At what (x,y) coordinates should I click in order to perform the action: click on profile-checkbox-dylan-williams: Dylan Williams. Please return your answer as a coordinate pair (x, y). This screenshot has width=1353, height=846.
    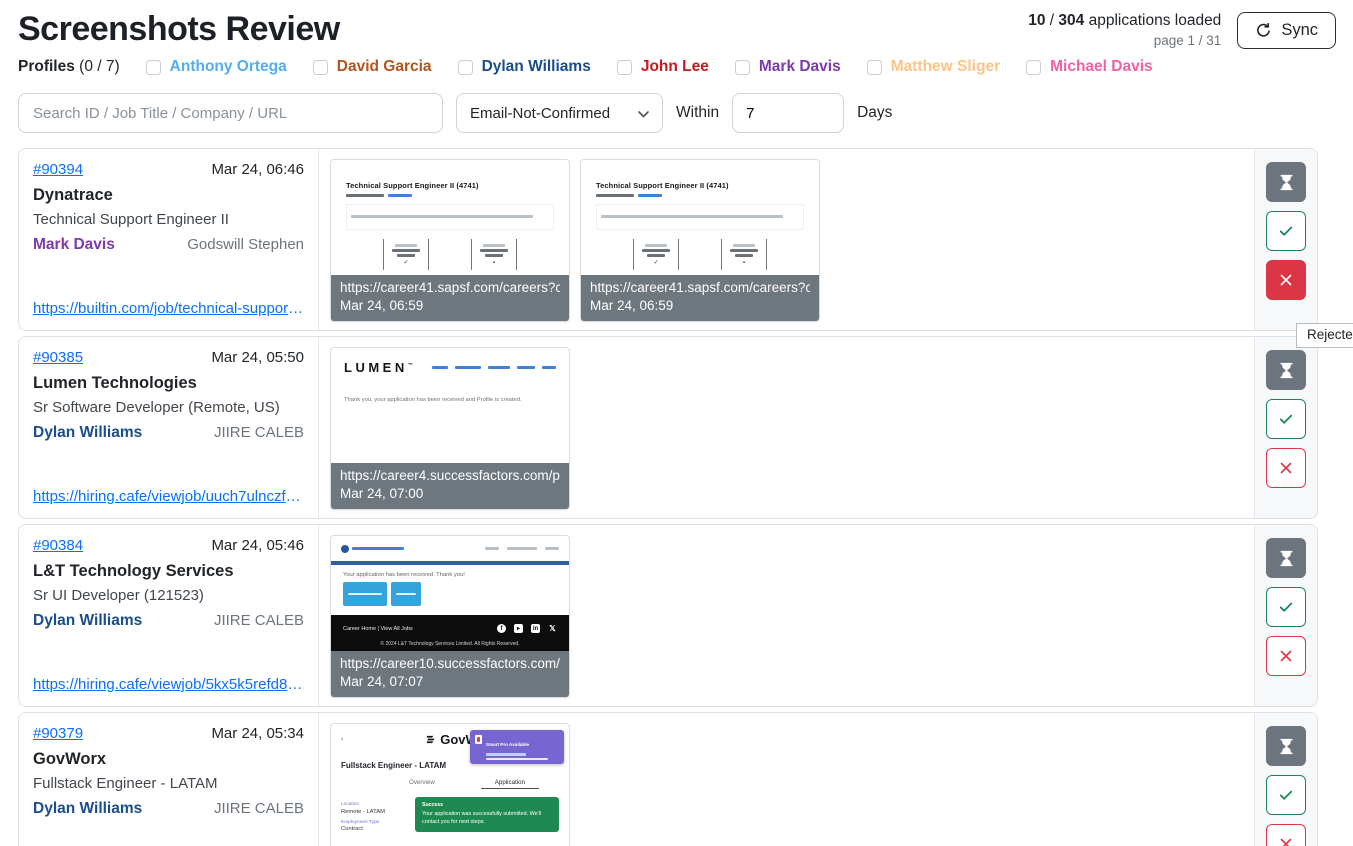
    Looking at the image, I should click on (524, 67).